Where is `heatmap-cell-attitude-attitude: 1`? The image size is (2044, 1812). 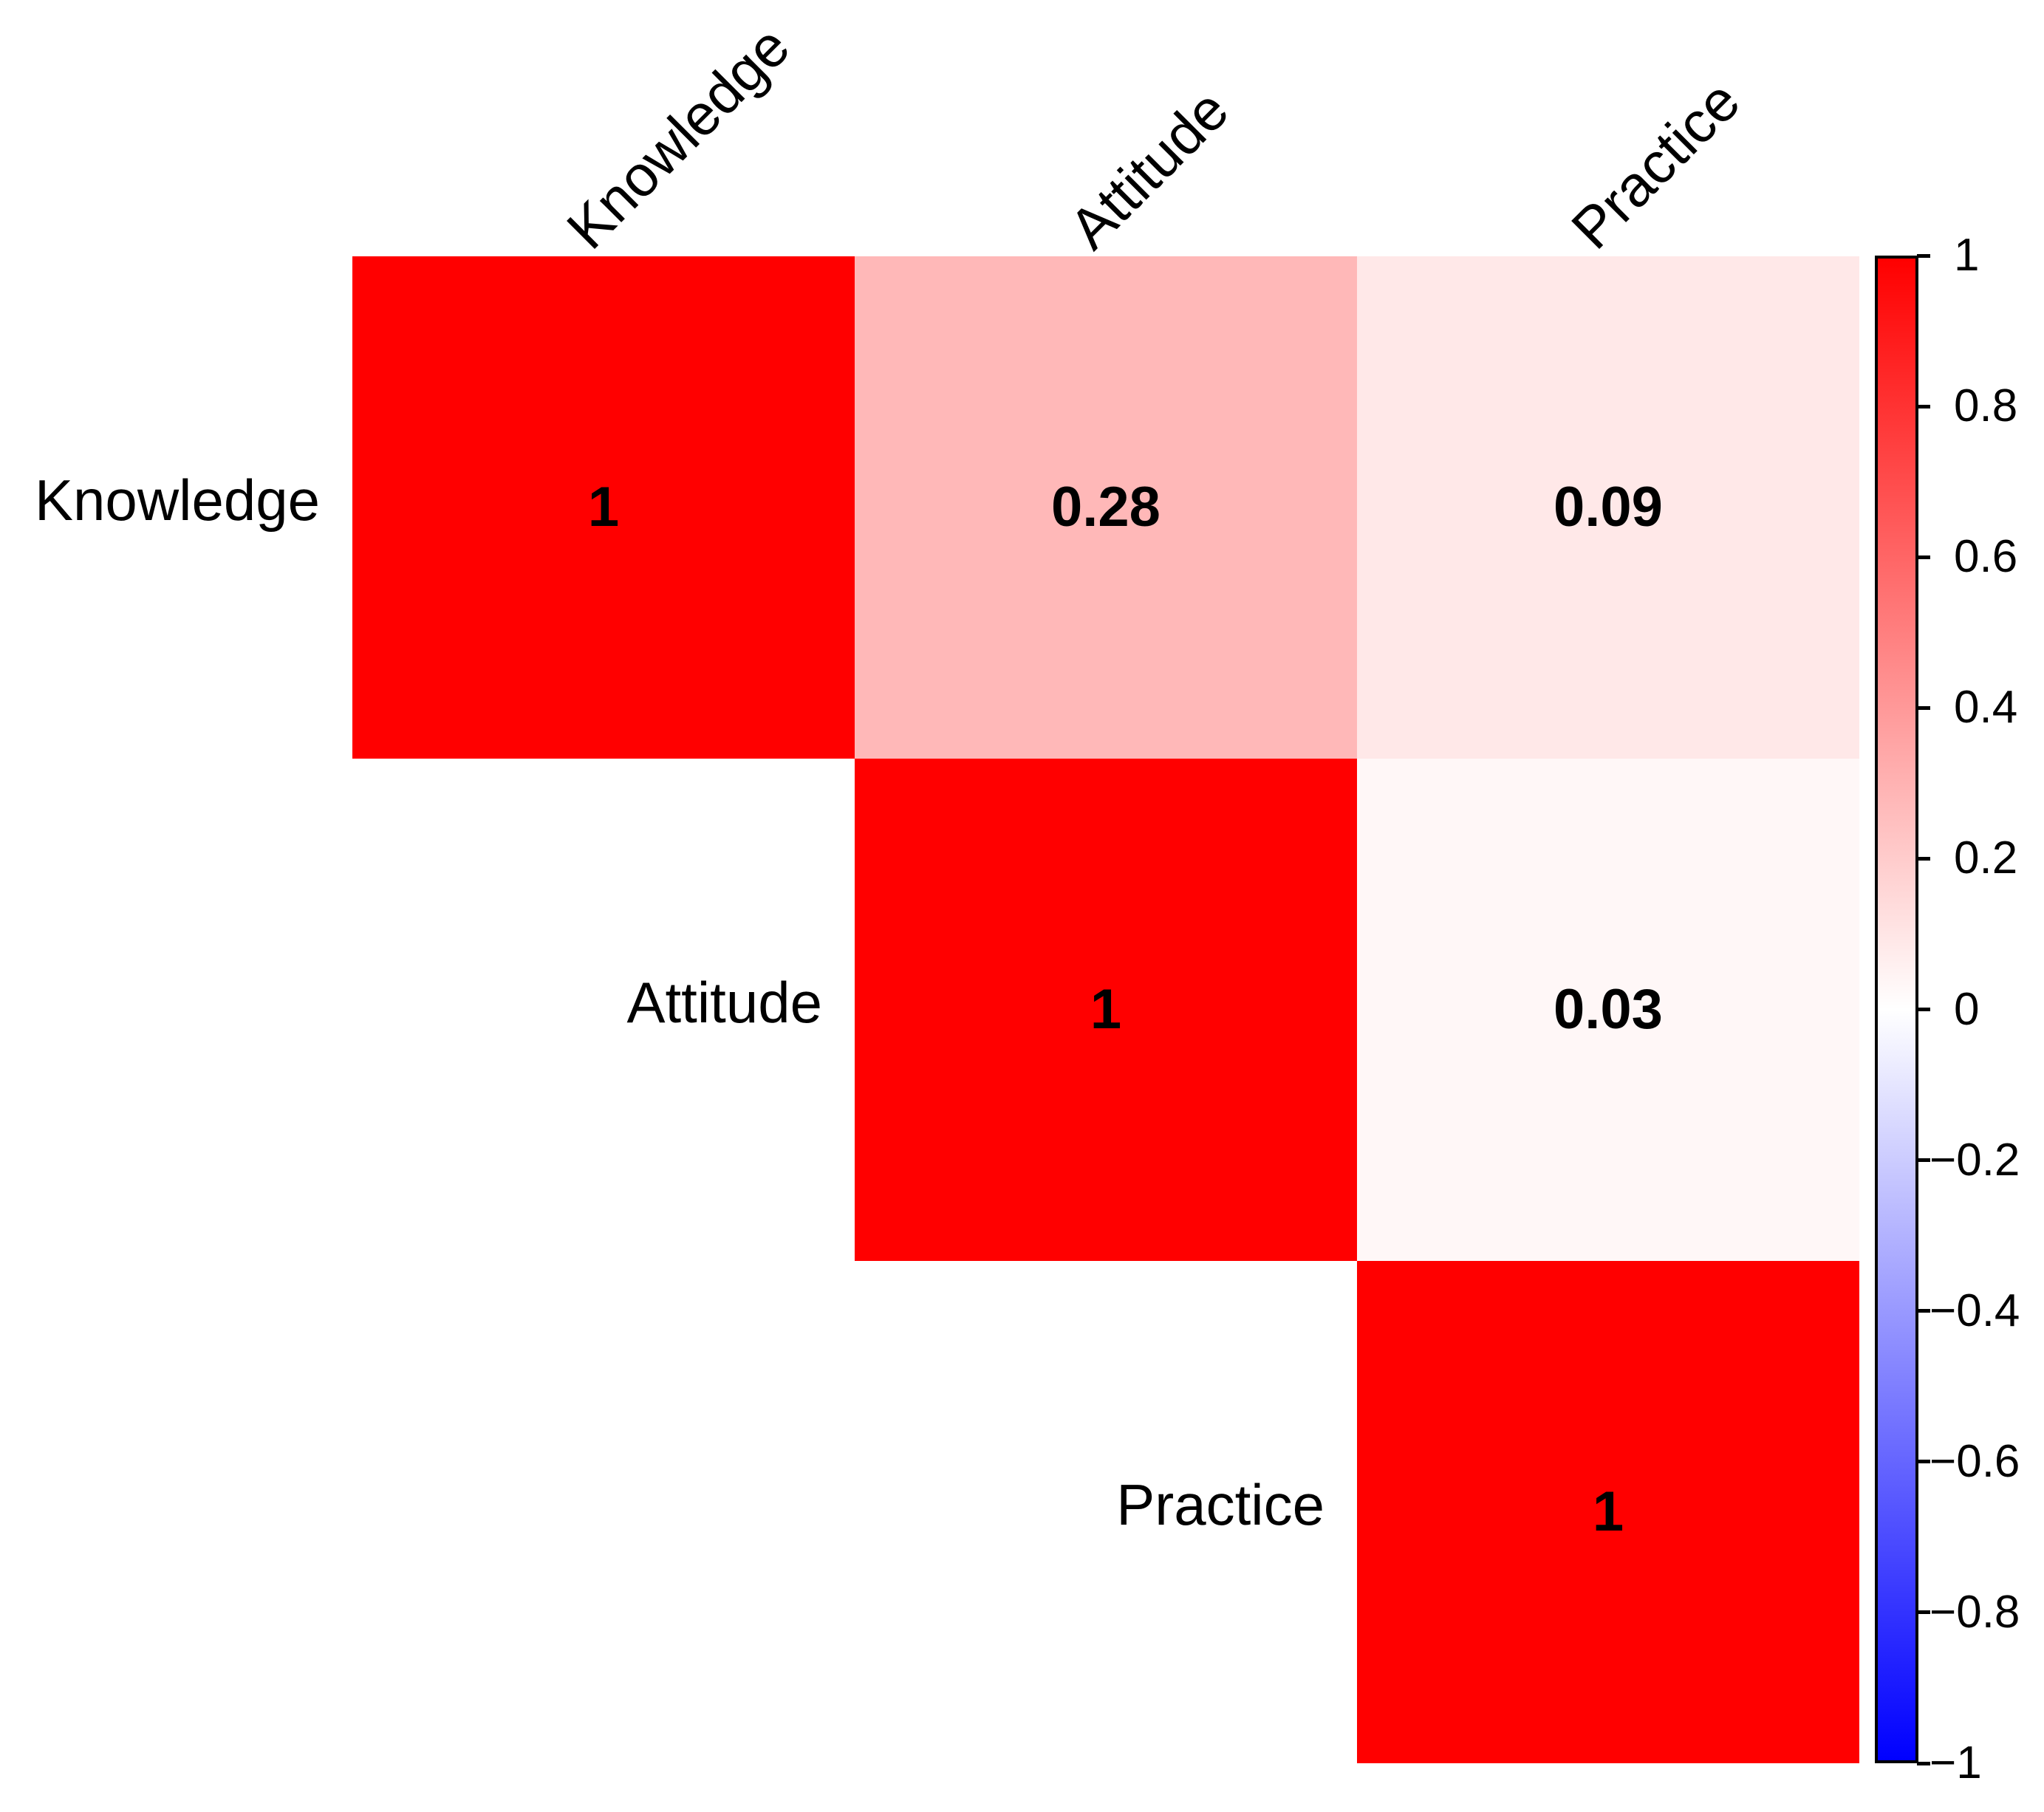
heatmap-cell-attitude-attitude: 1 is located at coordinates (1106, 1010).